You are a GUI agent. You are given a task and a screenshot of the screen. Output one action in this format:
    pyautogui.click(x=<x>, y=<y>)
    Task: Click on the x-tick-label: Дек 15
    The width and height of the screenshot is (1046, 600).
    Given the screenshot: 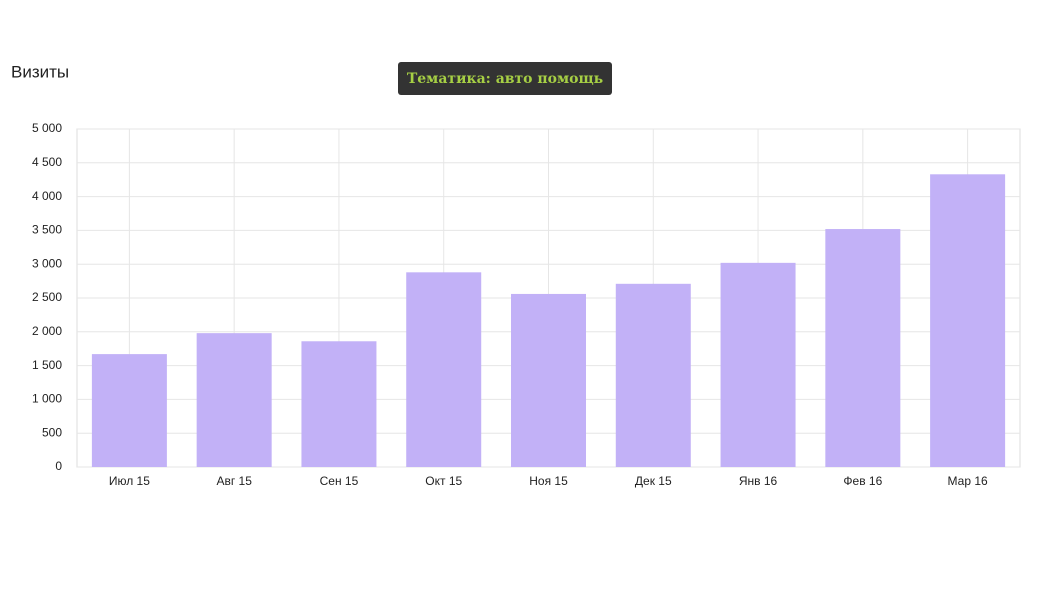 What is the action you would take?
    pyautogui.click(x=653, y=481)
    